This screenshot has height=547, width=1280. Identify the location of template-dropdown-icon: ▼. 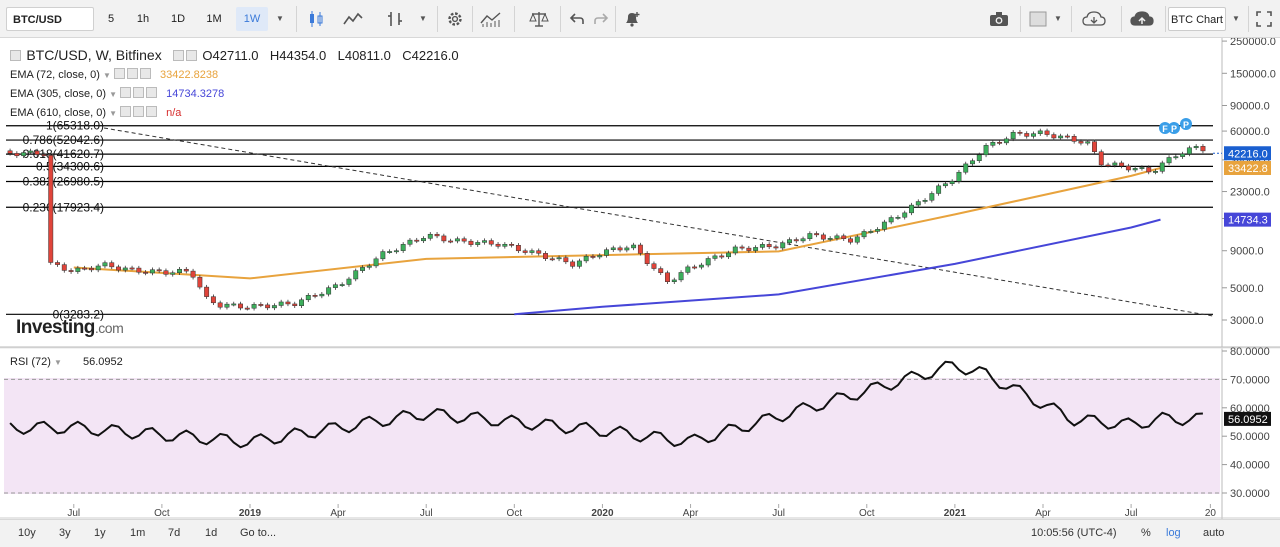
(1058, 18).